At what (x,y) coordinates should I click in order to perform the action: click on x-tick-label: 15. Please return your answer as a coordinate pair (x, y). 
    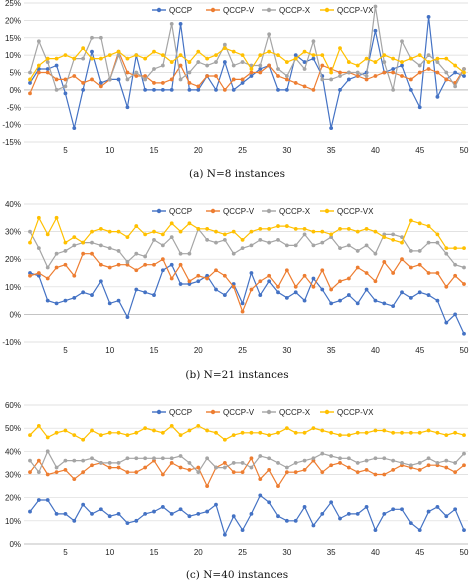
    Looking at the image, I should click on (154, 350).